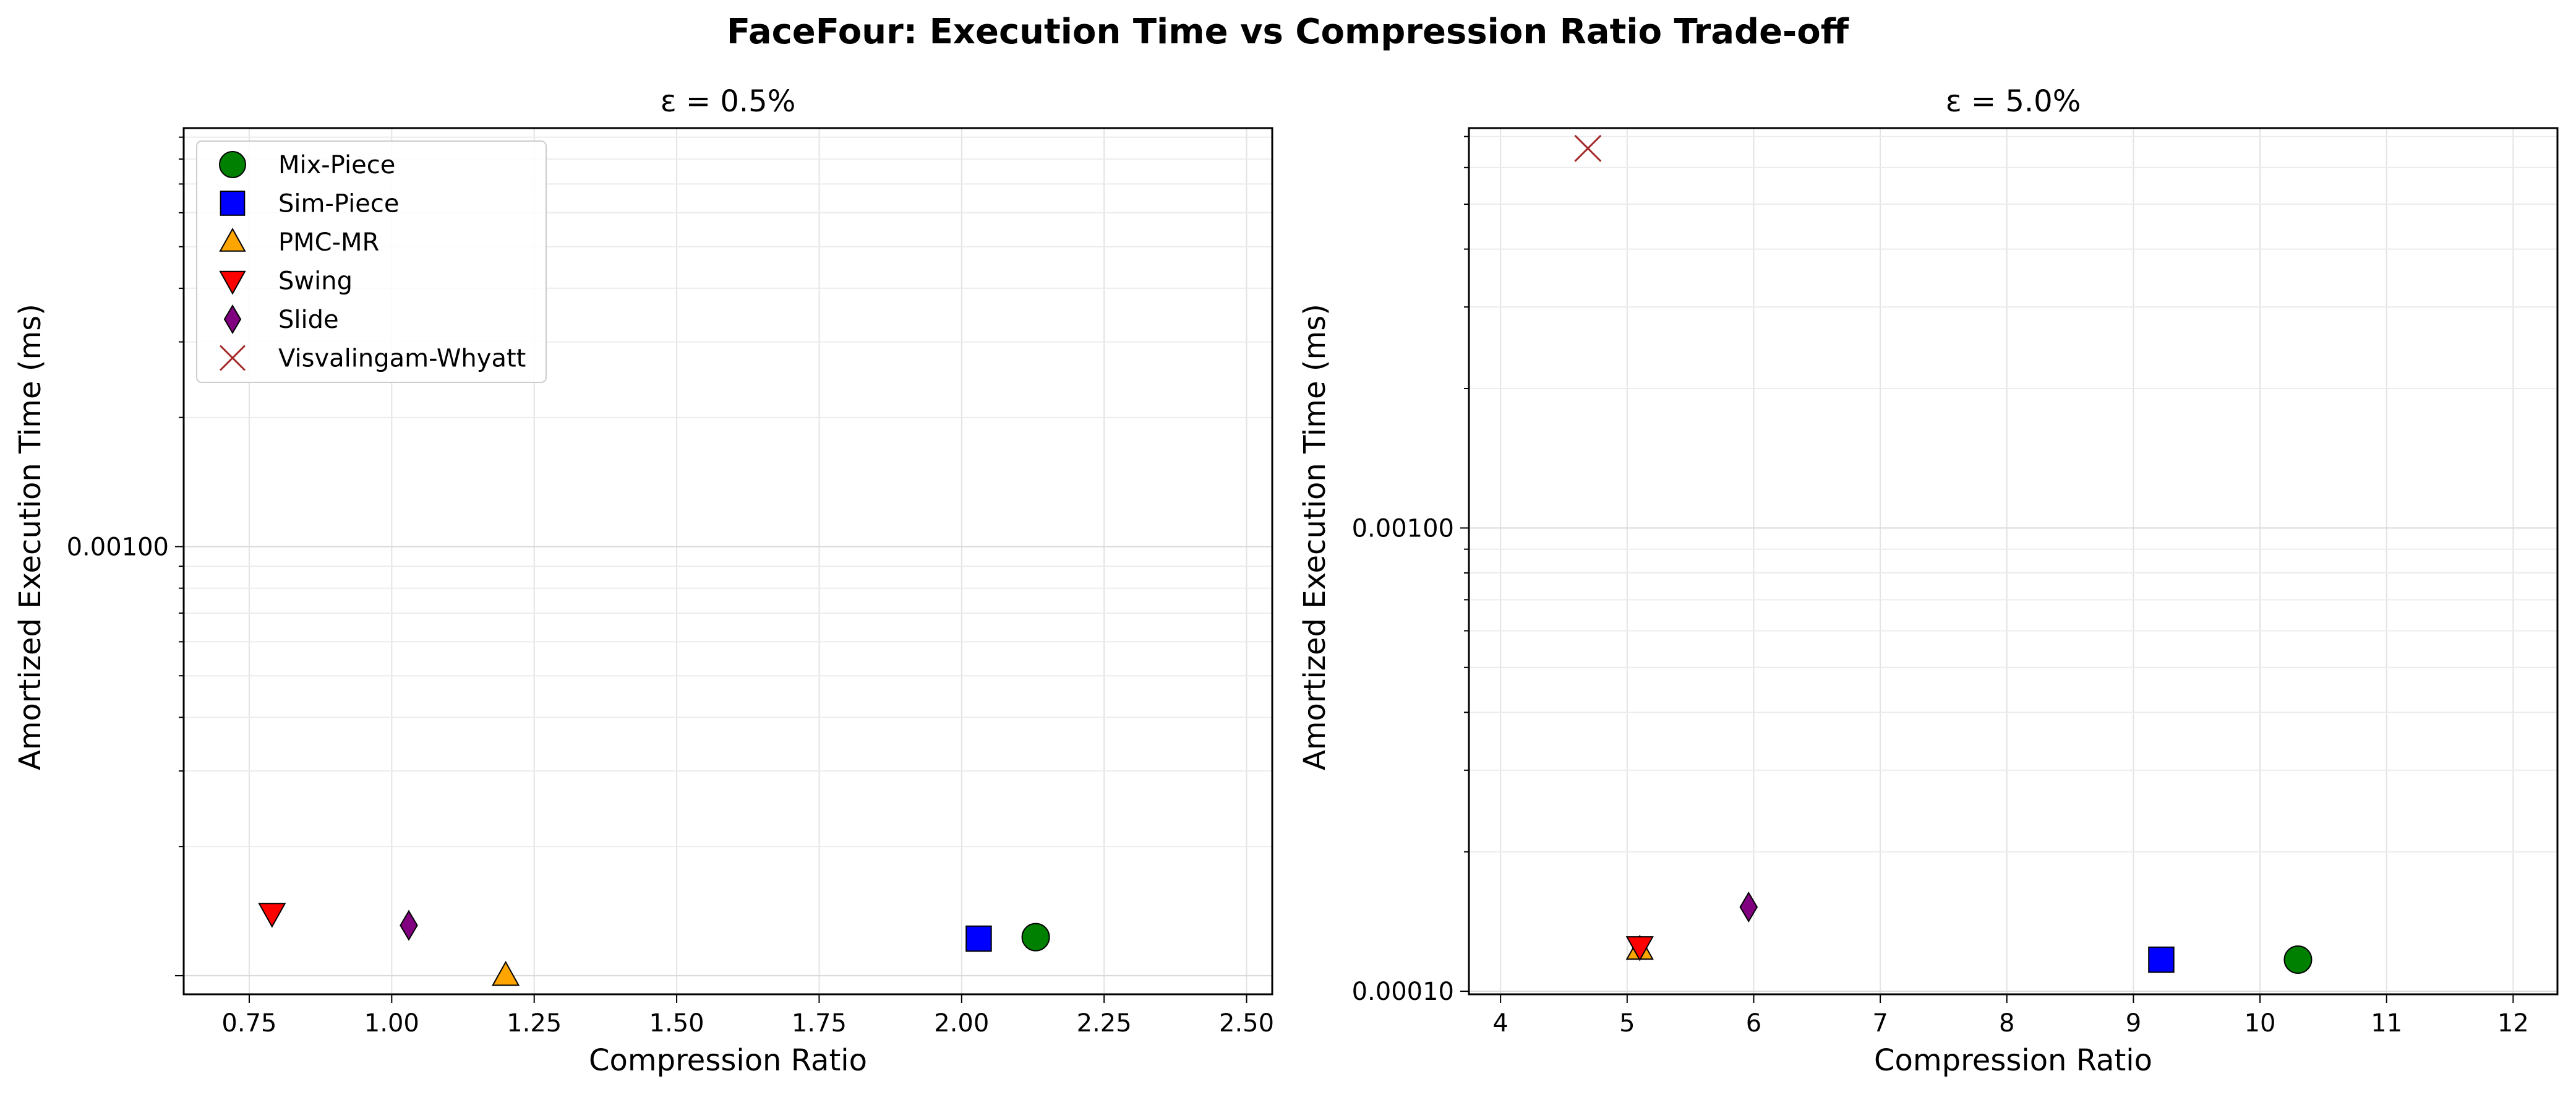  I want to click on right-x-tick-label: 9, so click(2133, 1024).